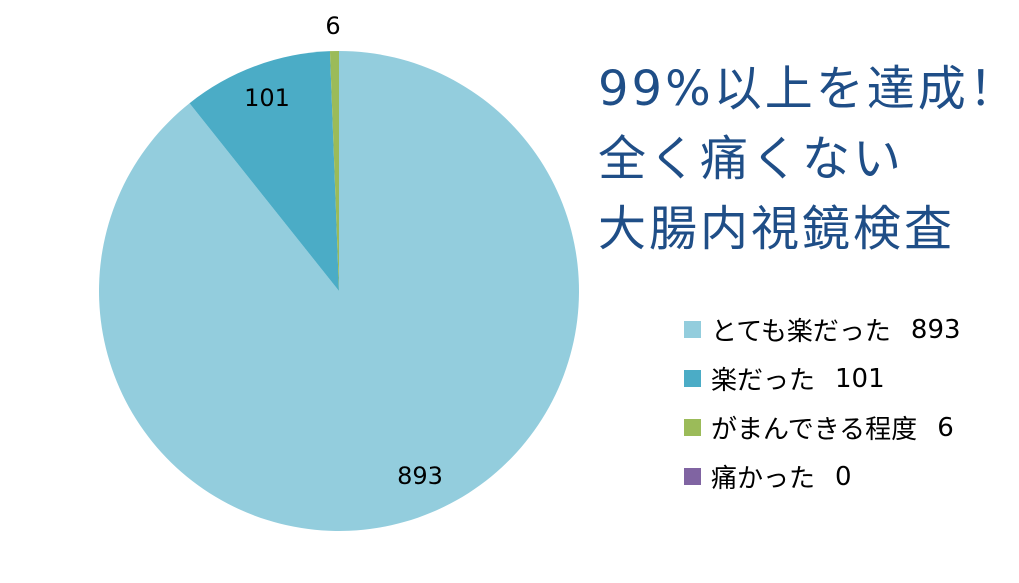  Describe the element at coordinates (808, 89) in the screenshot. I see `title-line-1: 99%以上を達成！` at that location.